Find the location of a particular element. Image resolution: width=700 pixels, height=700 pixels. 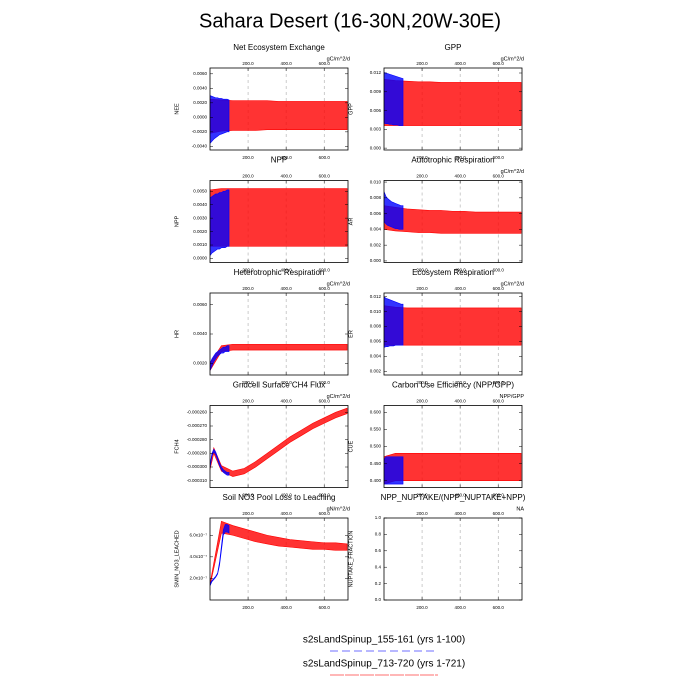

y-tick-label: 0.002 is located at coordinates (376, 370).